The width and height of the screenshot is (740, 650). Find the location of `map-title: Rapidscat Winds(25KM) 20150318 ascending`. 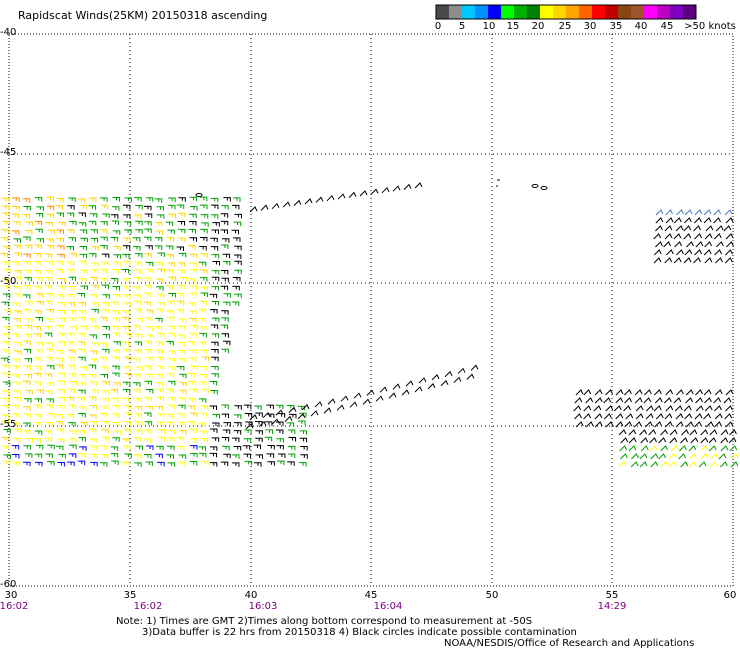

map-title: Rapidscat Winds(25KM) 20150318 ascending is located at coordinates (143, 15).